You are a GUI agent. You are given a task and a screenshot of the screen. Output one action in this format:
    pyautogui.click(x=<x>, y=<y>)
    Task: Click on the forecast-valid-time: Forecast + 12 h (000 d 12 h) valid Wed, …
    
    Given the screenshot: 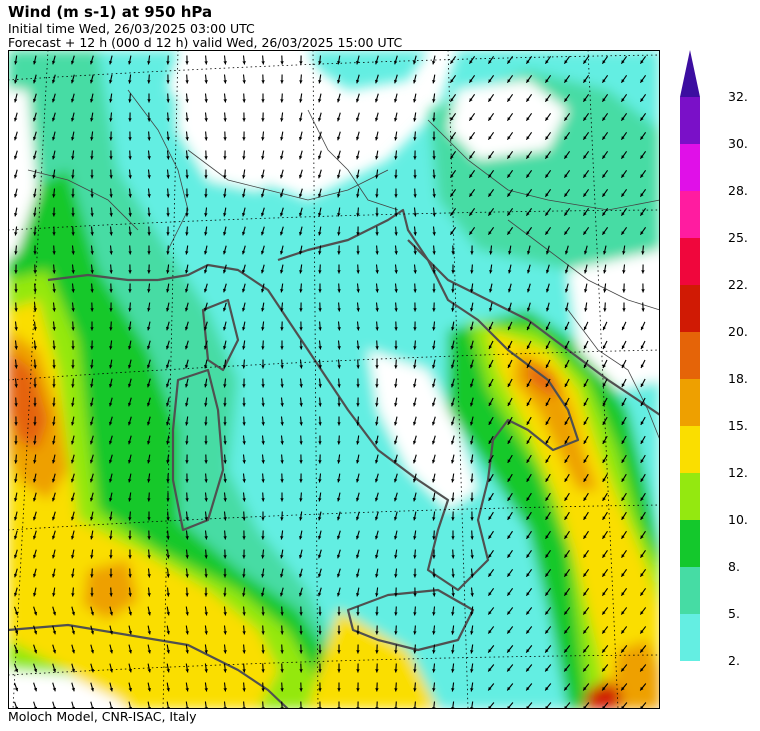 What is the action you would take?
    pyautogui.click(x=205, y=42)
    